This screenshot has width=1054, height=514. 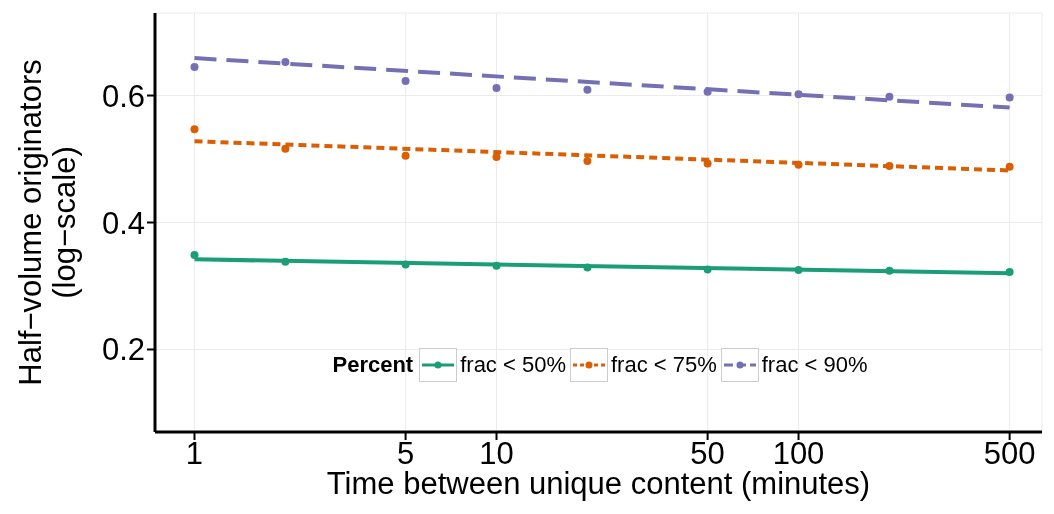 I want to click on legend-label: frac < 75%, so click(x=663, y=365).